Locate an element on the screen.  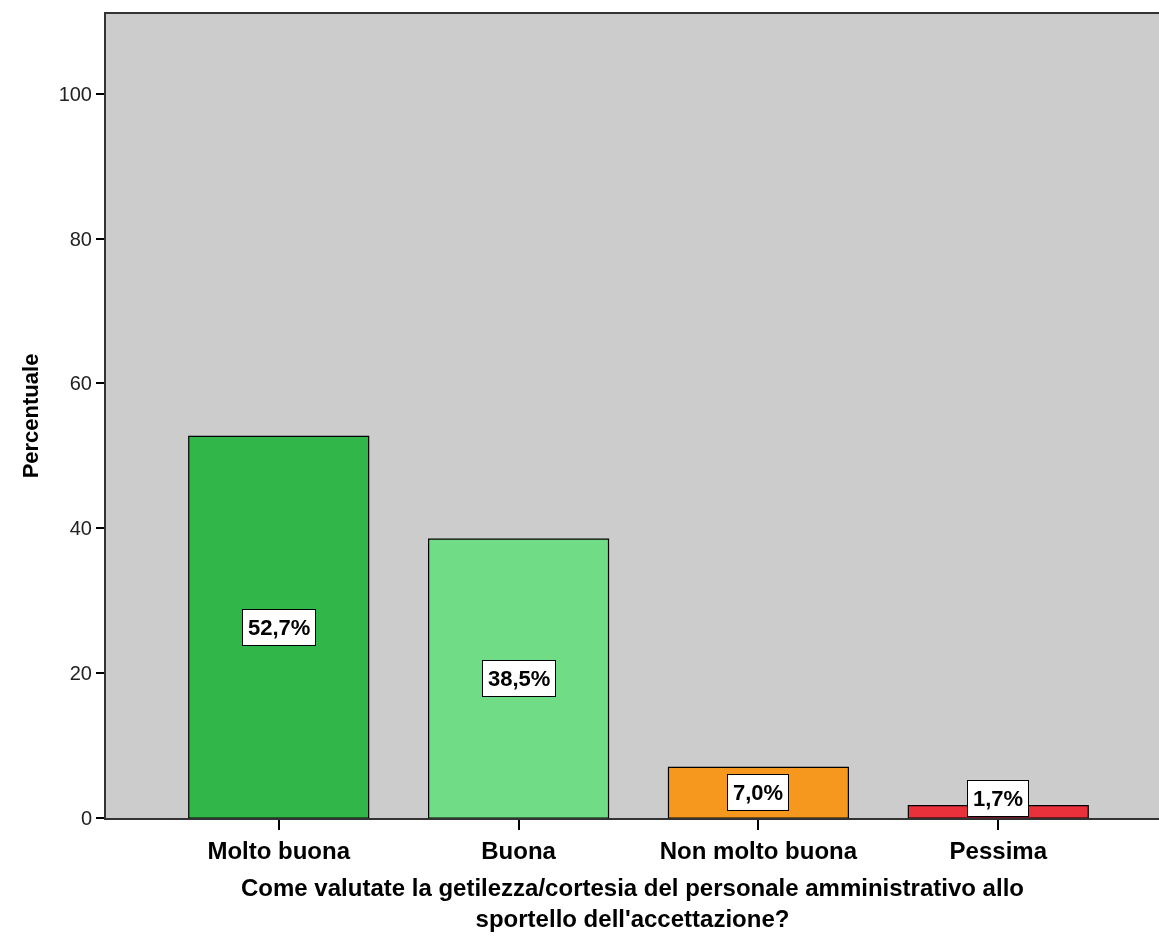
data-label: 38,5% is located at coordinates (519, 678).